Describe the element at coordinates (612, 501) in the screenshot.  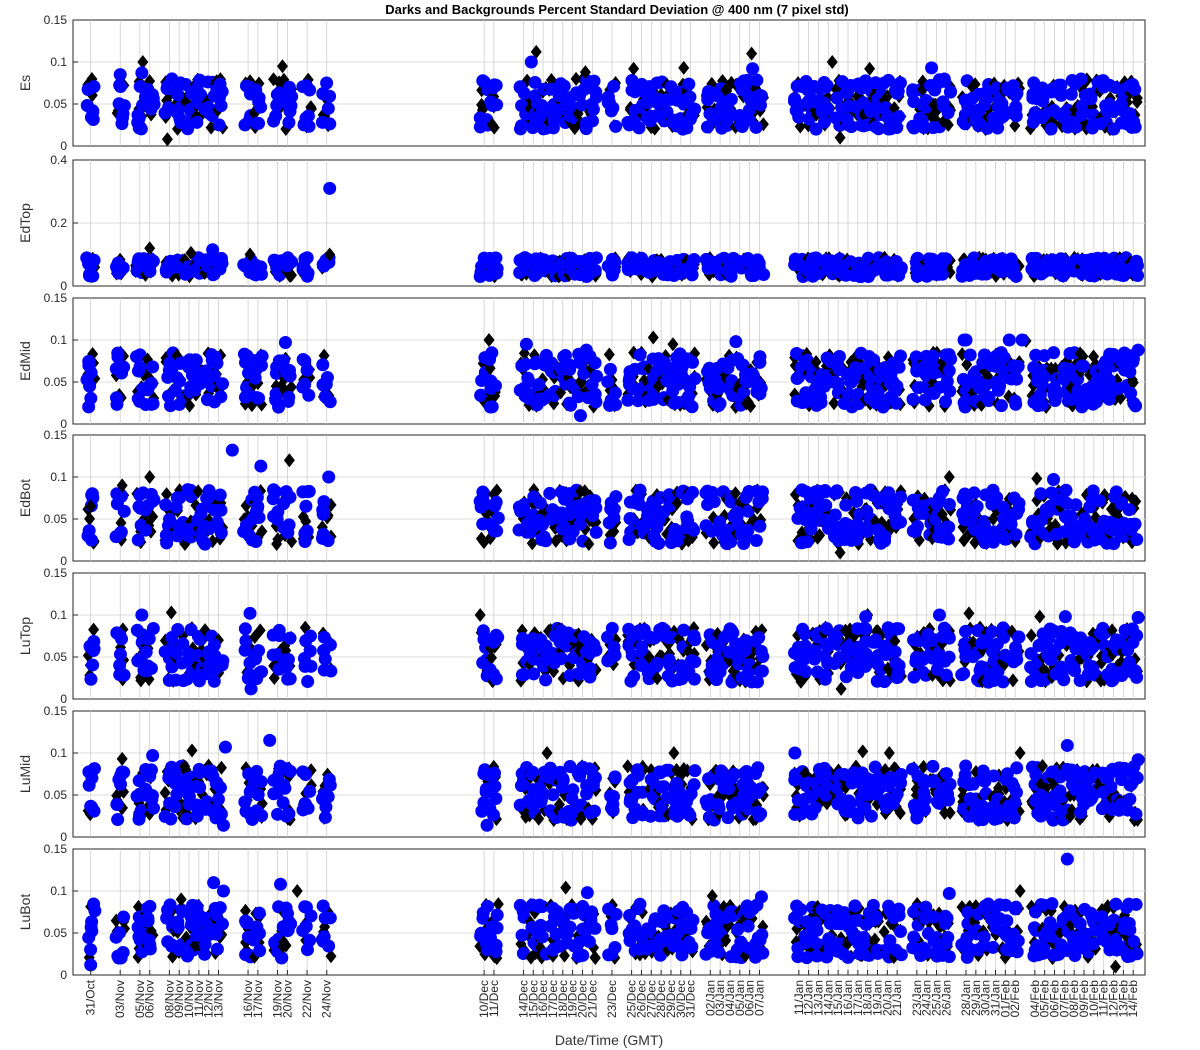
I see `data-area` at that location.